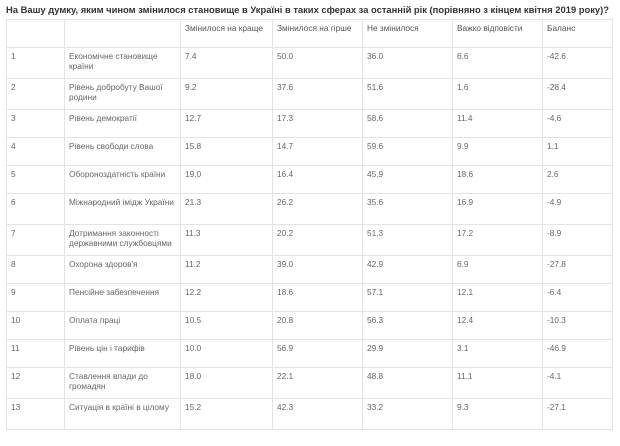 The width and height of the screenshot is (620, 446). I want to click on hard-cell: 18.6, so click(497, 179).